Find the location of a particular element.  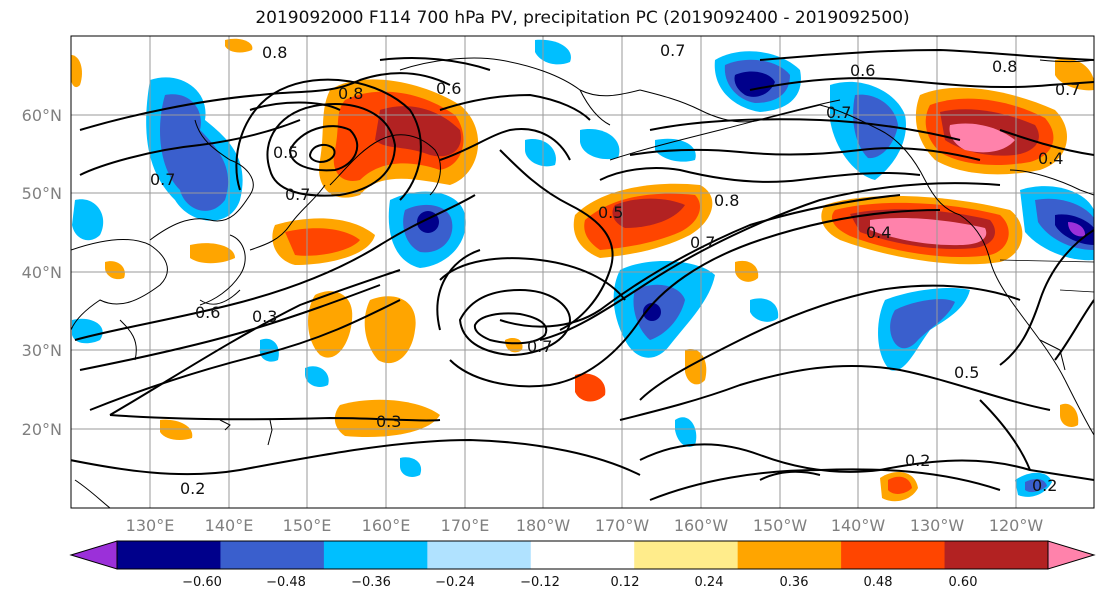

lon-label: 160°W is located at coordinates (701, 525).